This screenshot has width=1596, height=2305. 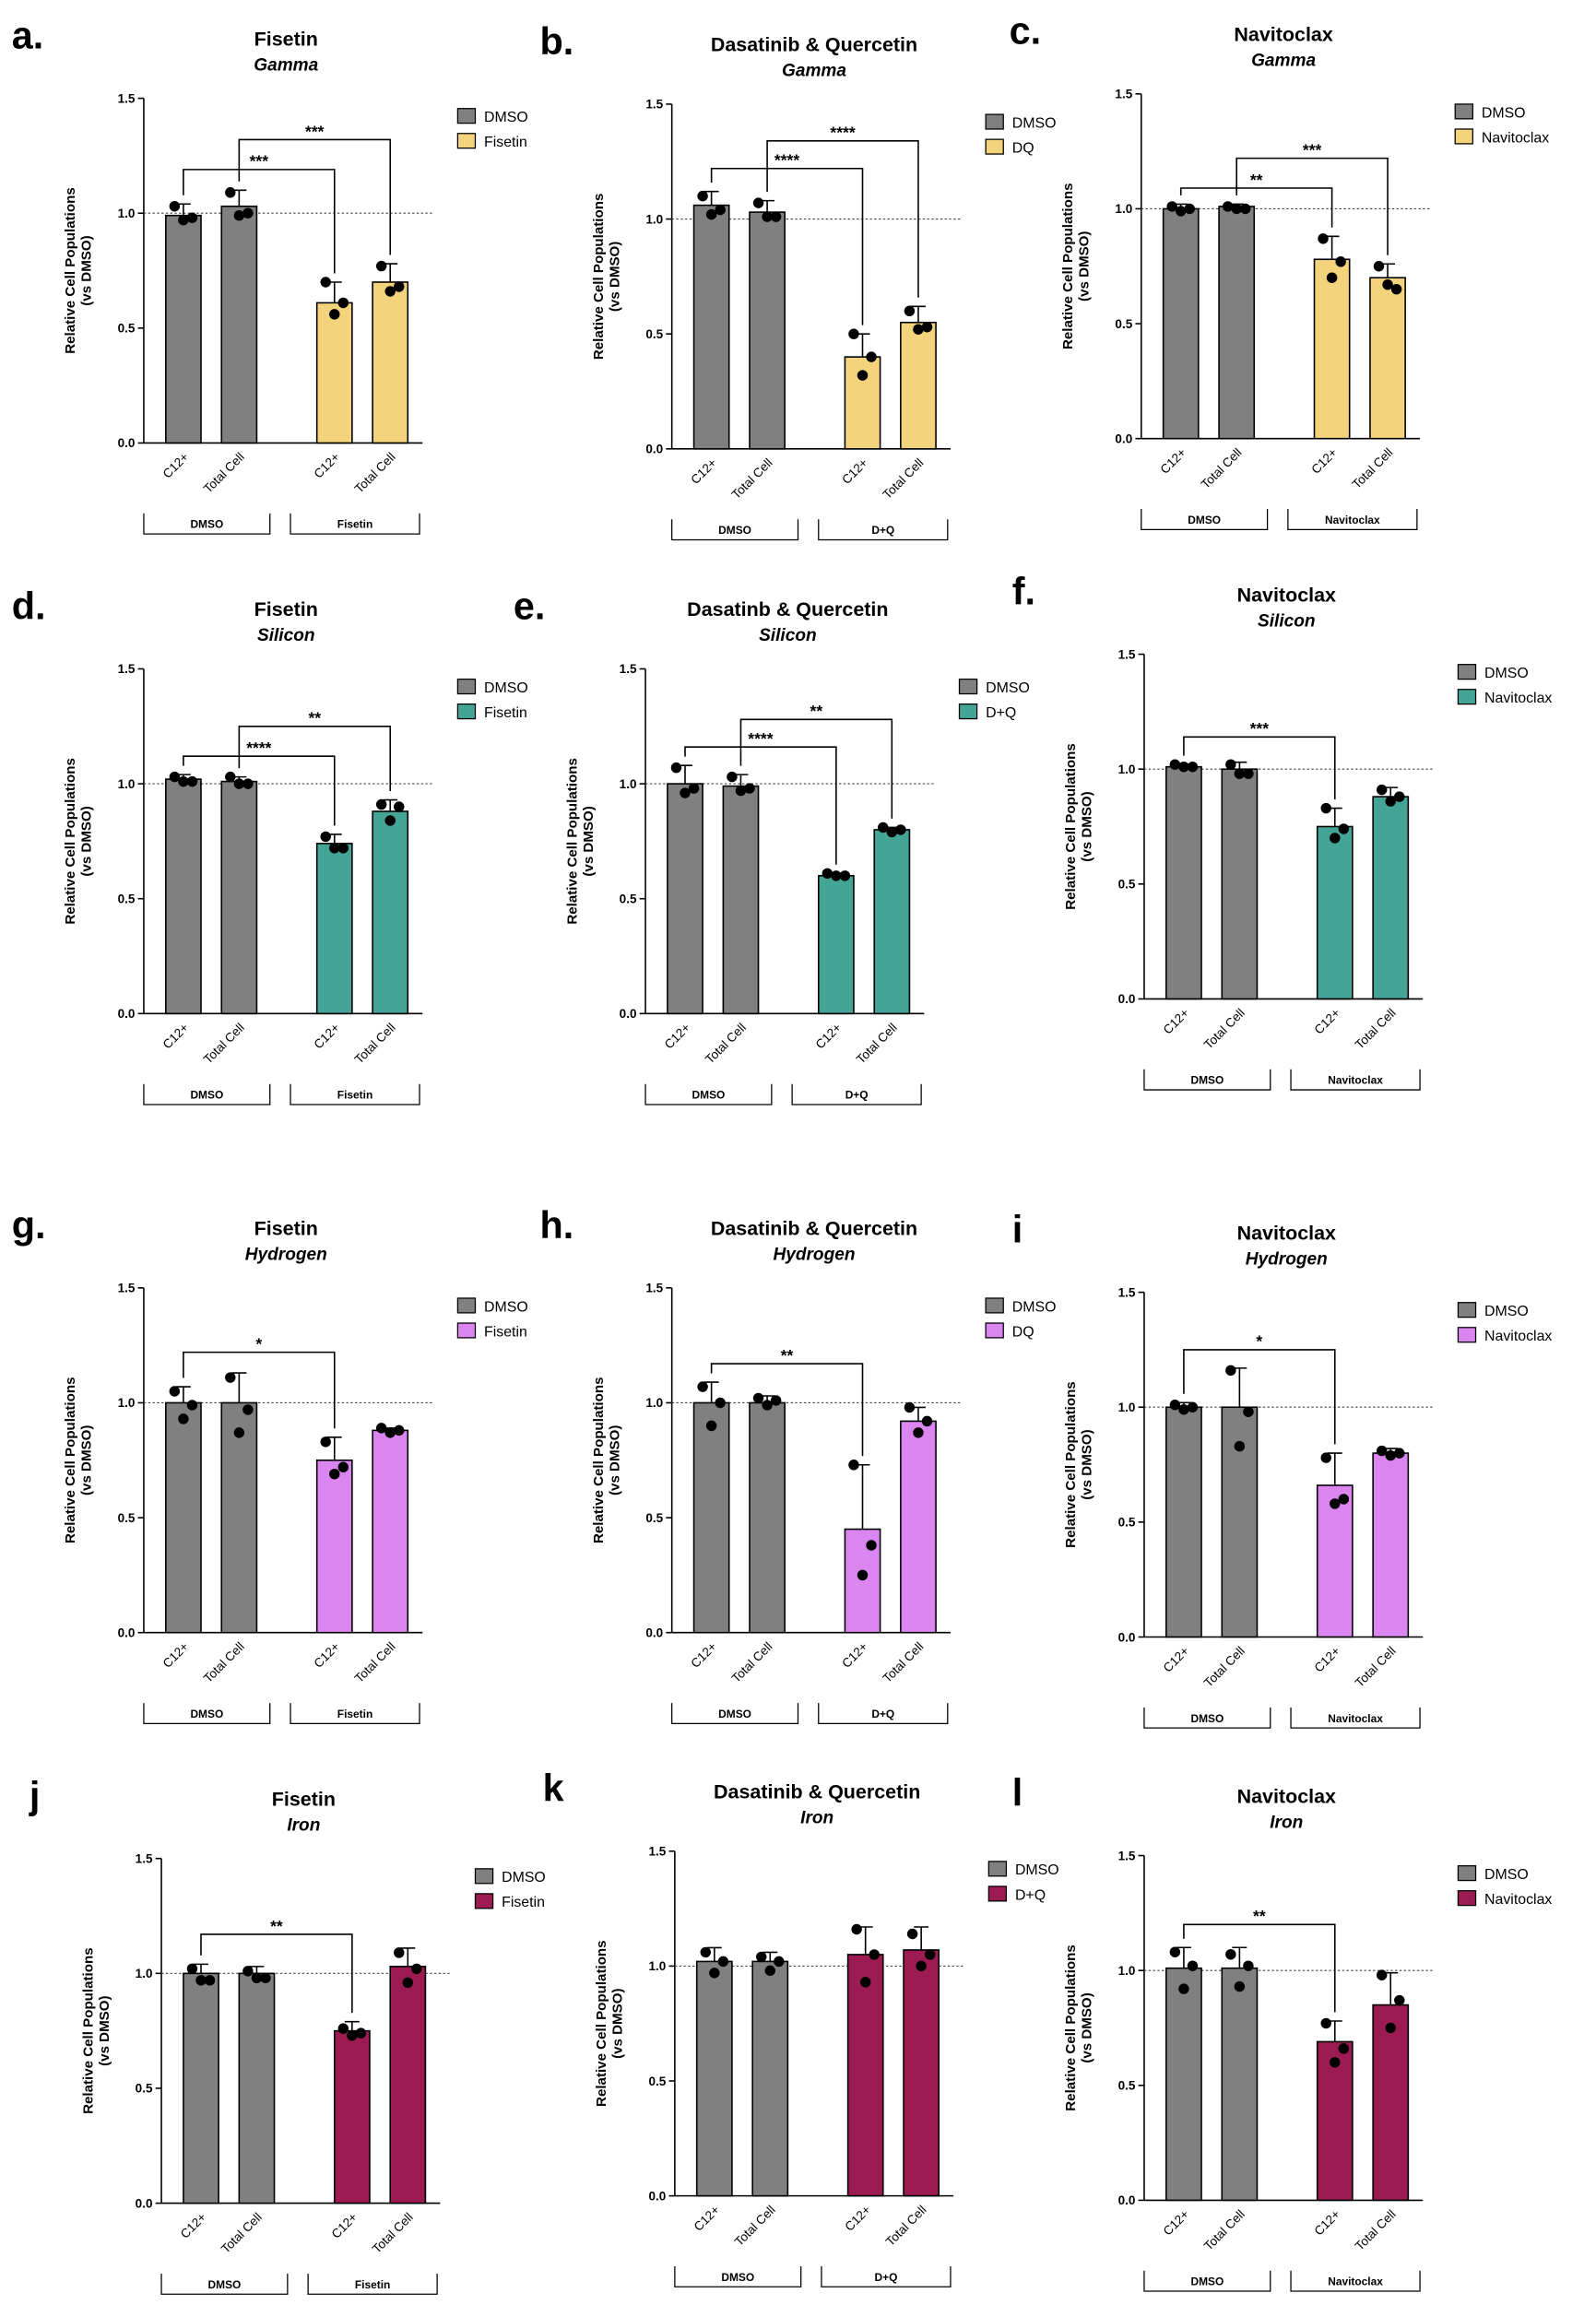 I want to click on chart-subtitle: Gamma, so click(x=286, y=65).